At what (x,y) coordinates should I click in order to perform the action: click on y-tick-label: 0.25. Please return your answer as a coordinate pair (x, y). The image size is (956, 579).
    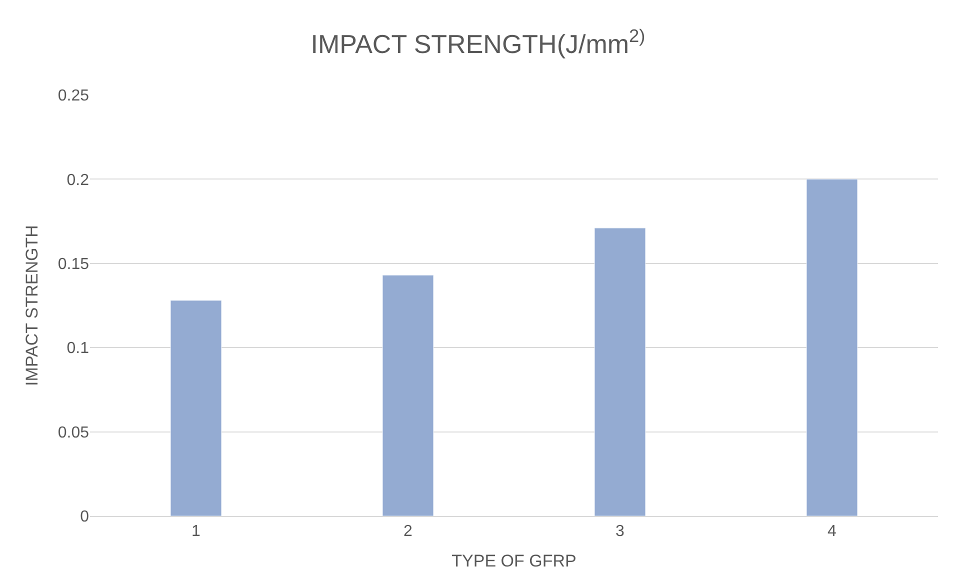
    Looking at the image, I should click on (74, 96).